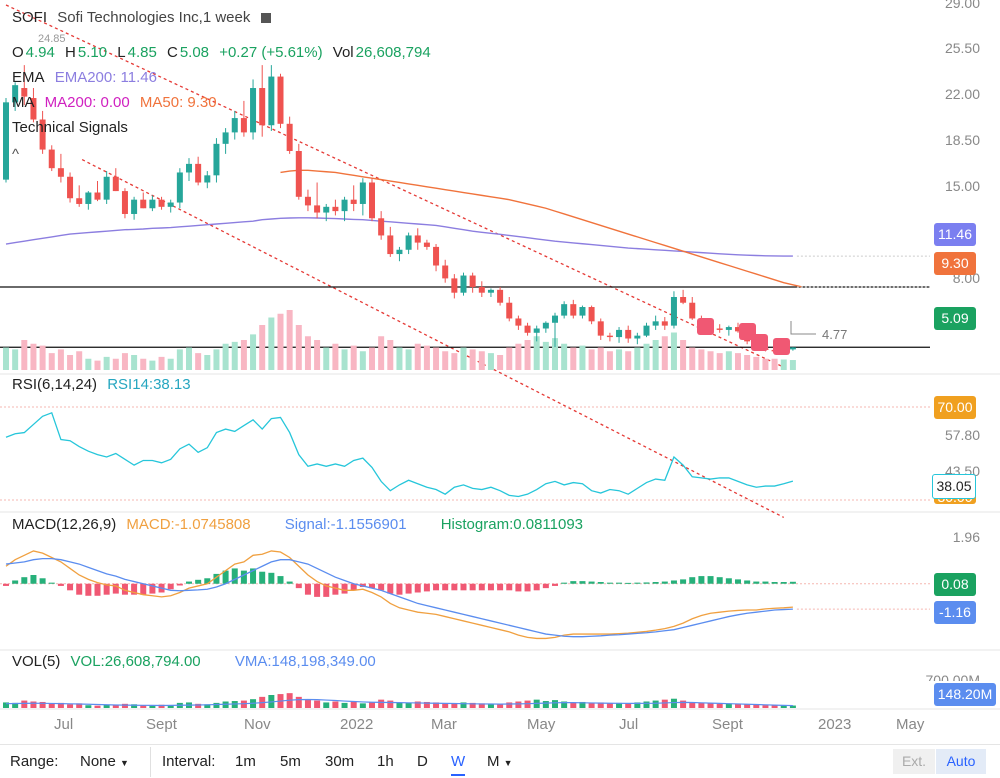 The height and width of the screenshot is (778, 1000). Describe the element at coordinates (16, 154) in the screenshot. I see `collapse-icon: ^` at that location.